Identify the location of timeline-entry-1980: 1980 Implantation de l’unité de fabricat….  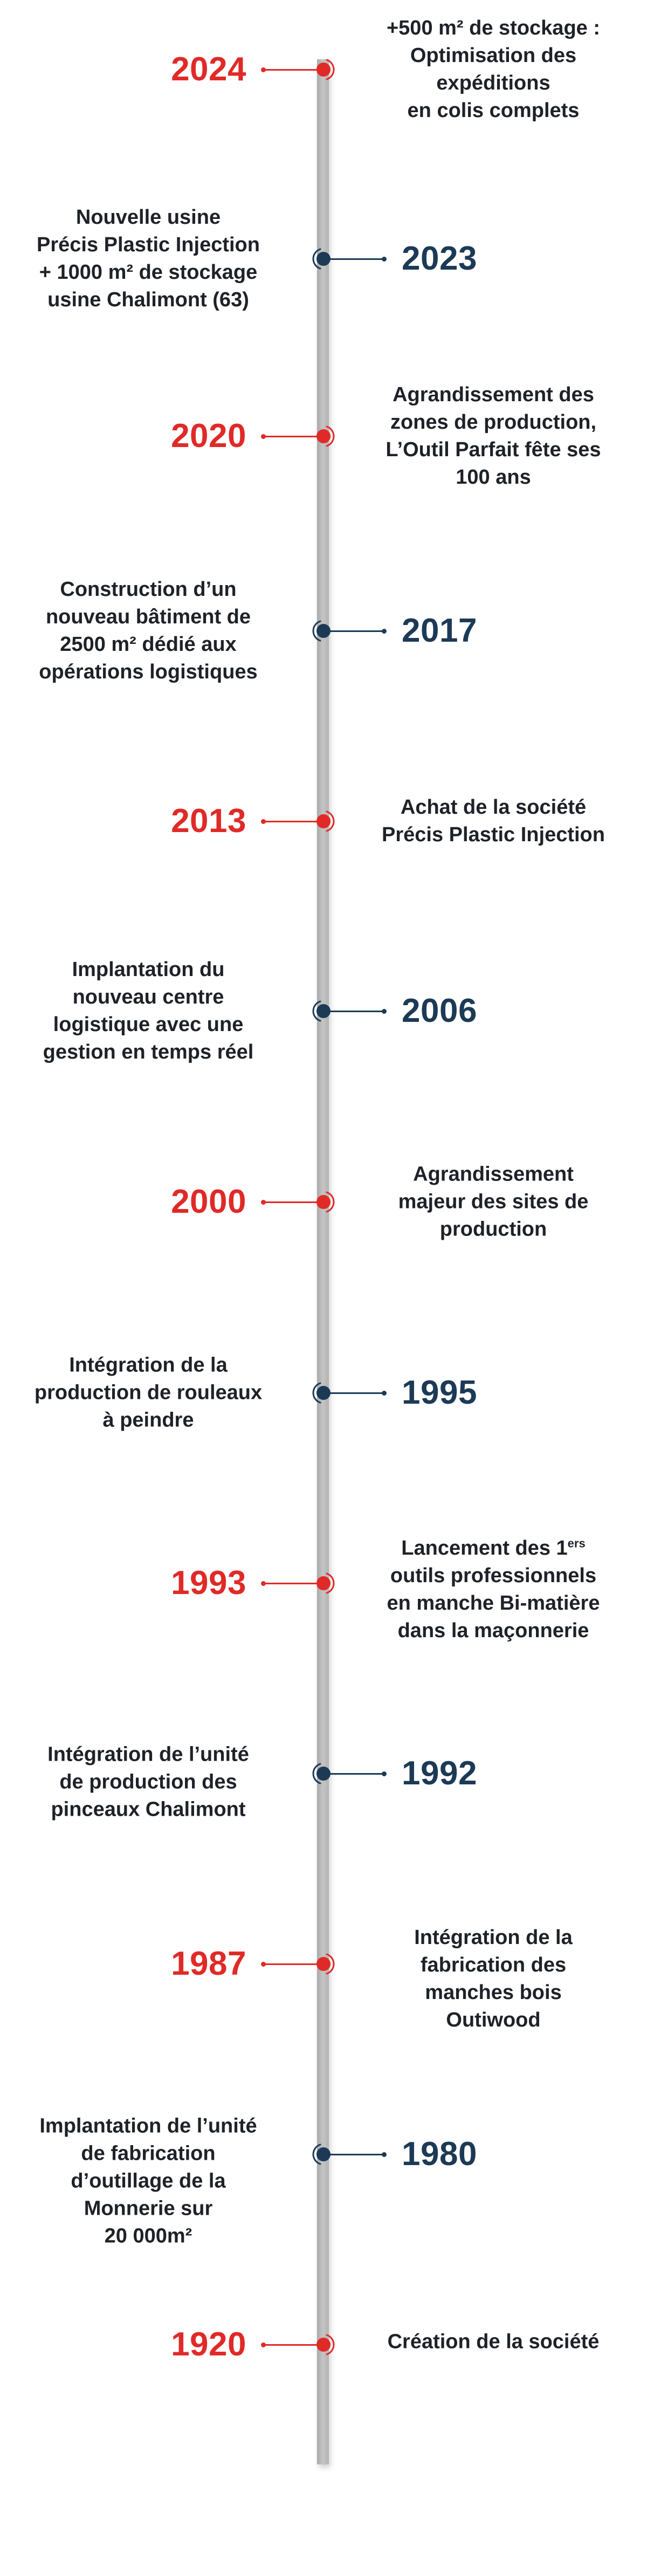
(323, 2179).